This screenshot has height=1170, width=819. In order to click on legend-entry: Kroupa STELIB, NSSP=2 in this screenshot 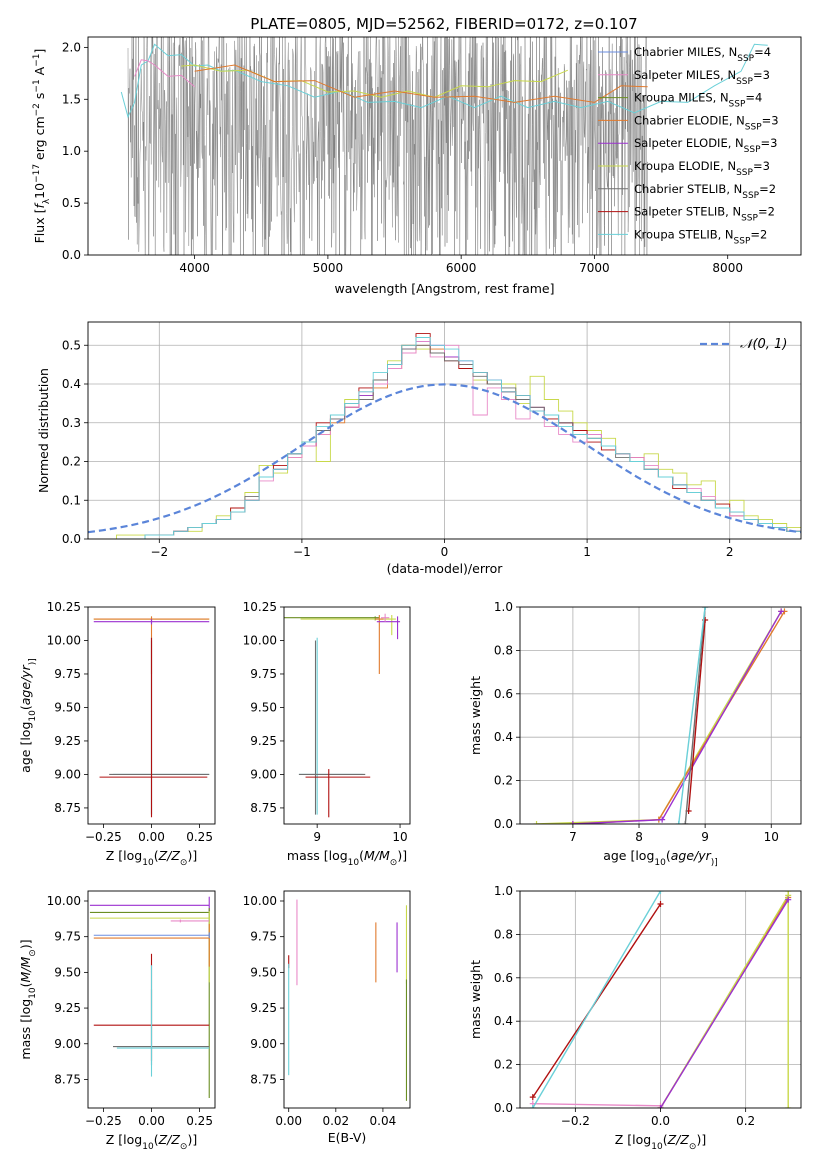, I will do `click(700, 236)`.